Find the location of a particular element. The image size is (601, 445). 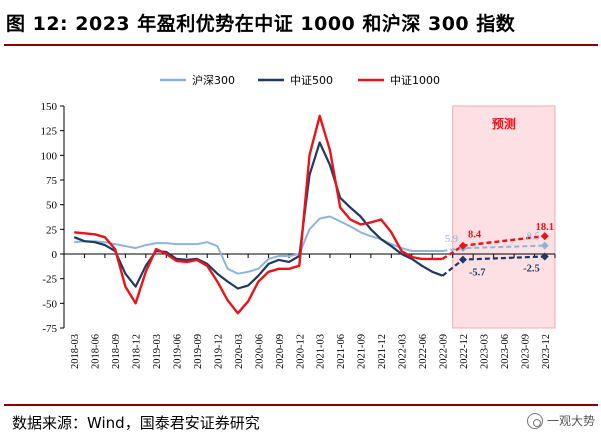

series-line-hs300 is located at coordinates (258, 245).